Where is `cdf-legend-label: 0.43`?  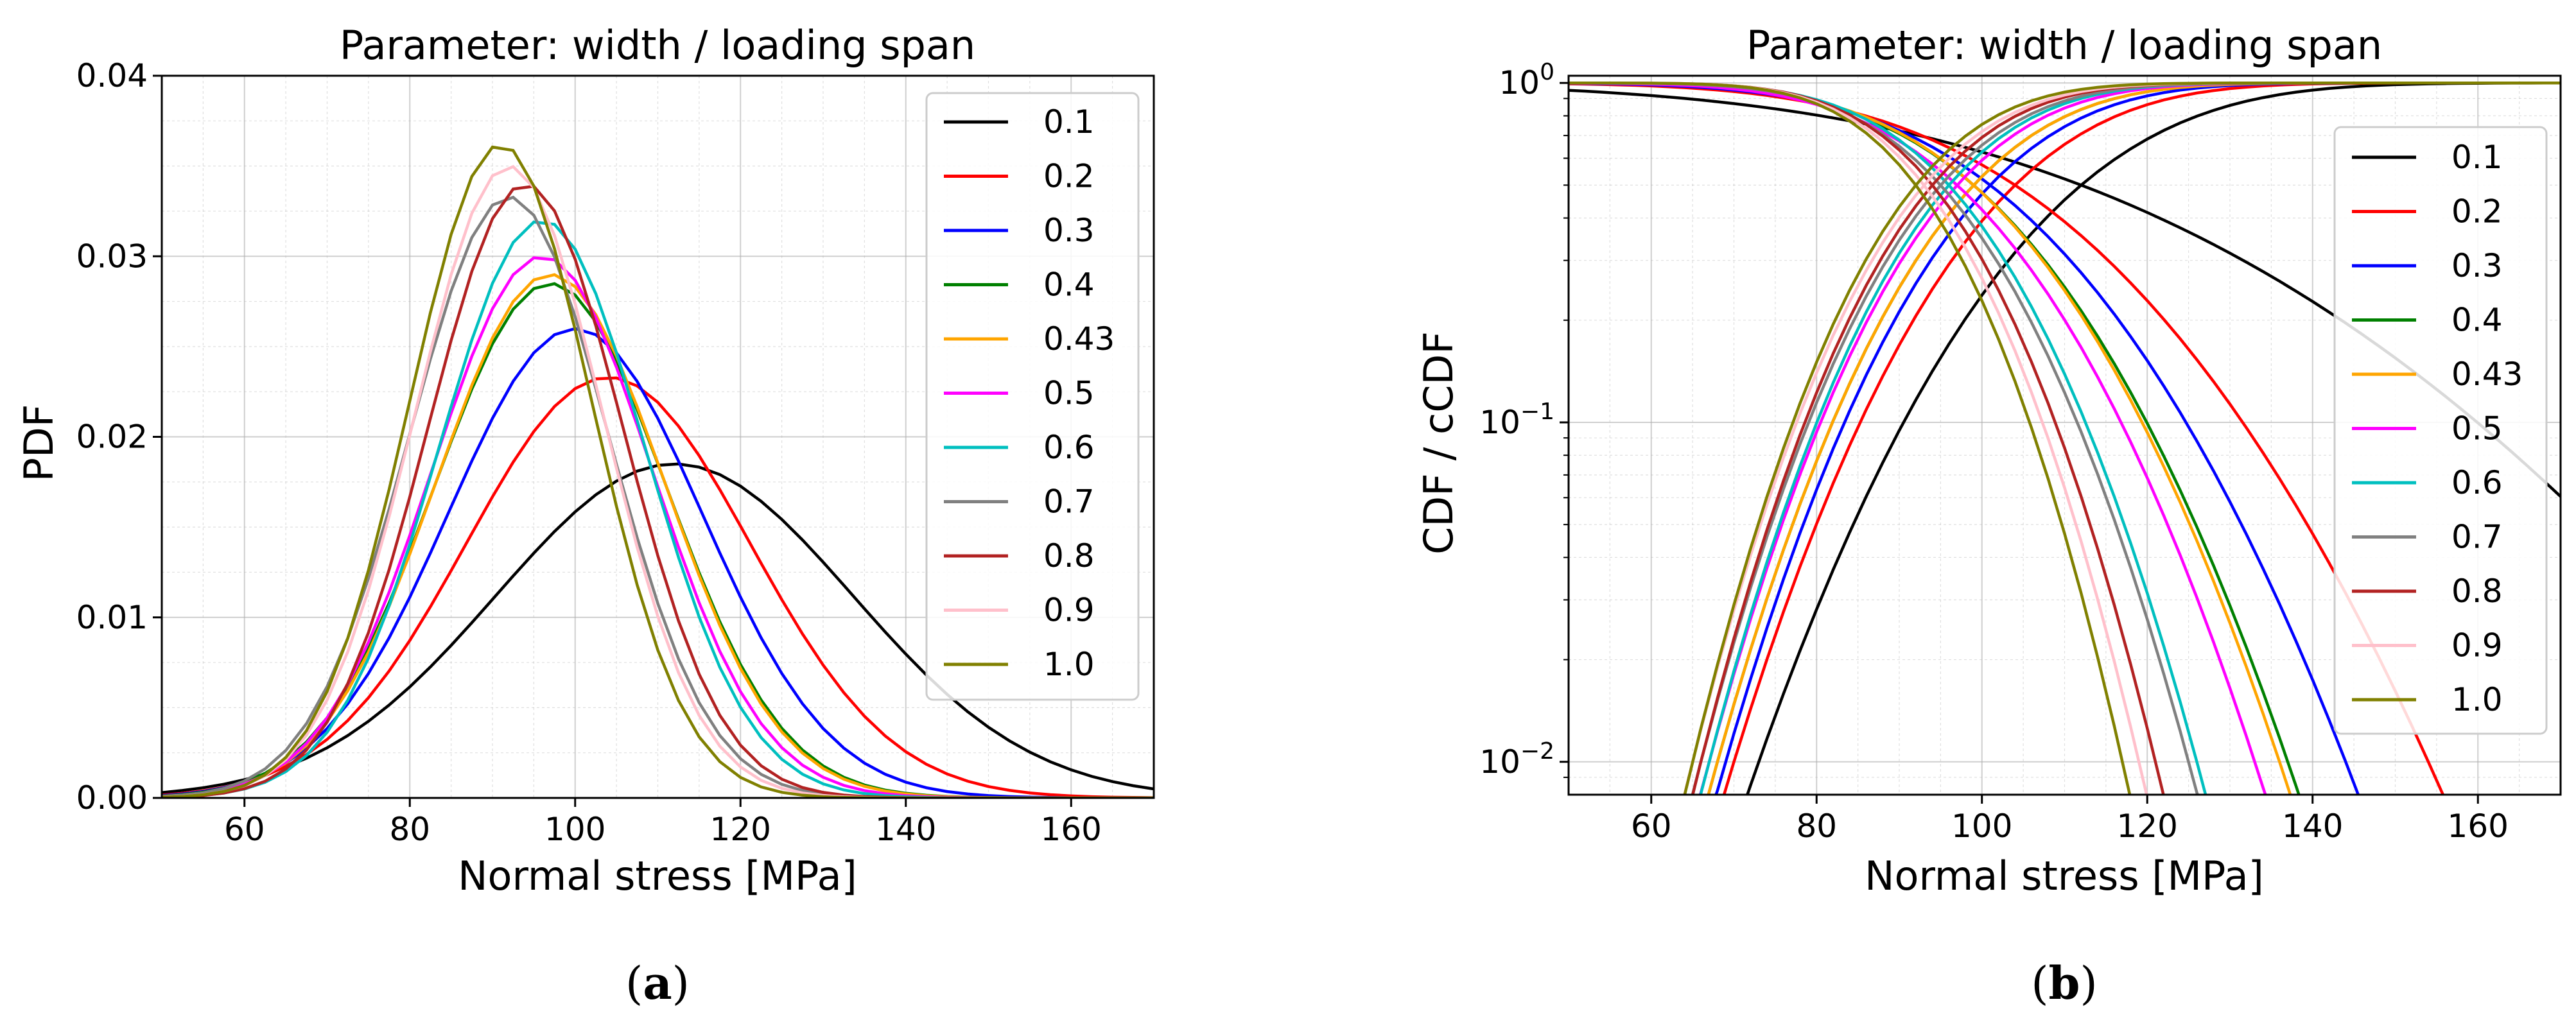
cdf-legend-label: 0.43 is located at coordinates (2487, 375).